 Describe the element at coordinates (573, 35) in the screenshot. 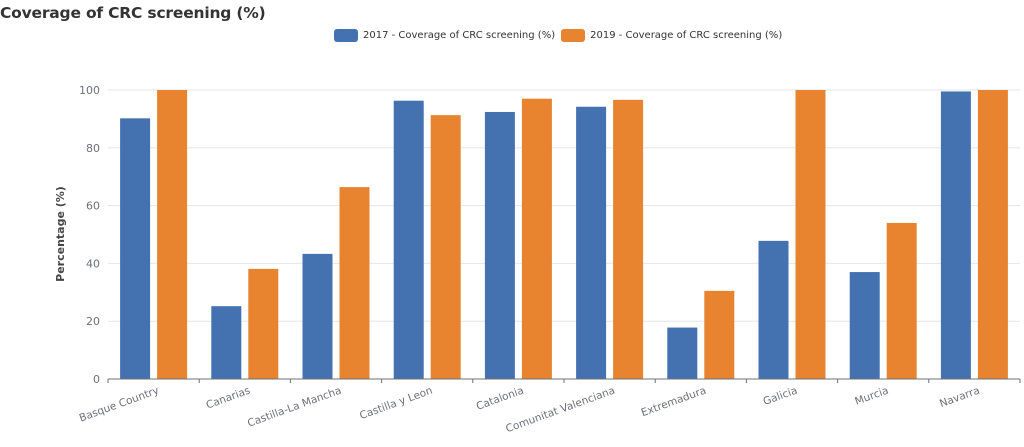

I see `legend-swatch-2019` at that location.